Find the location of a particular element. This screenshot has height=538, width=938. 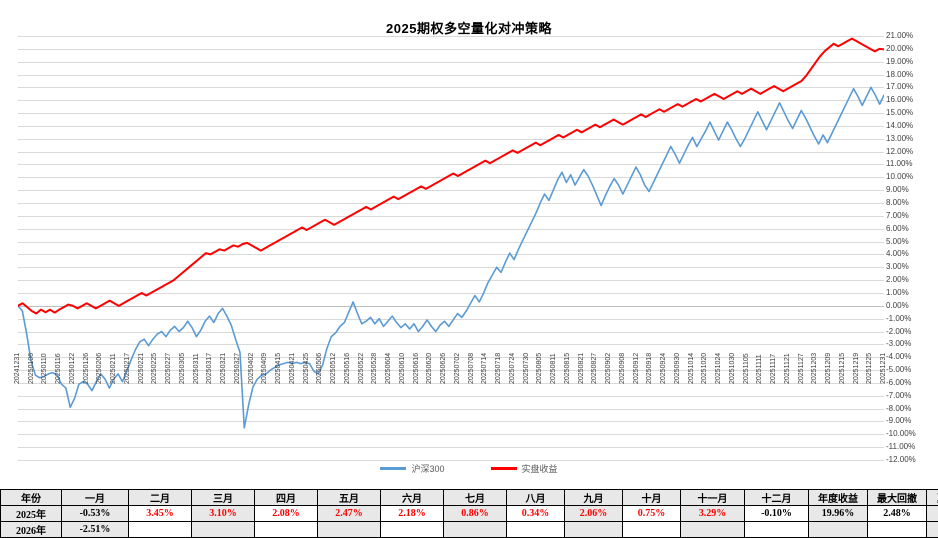

x-axis-tick-label: 20250620 is located at coordinates (429, 360).